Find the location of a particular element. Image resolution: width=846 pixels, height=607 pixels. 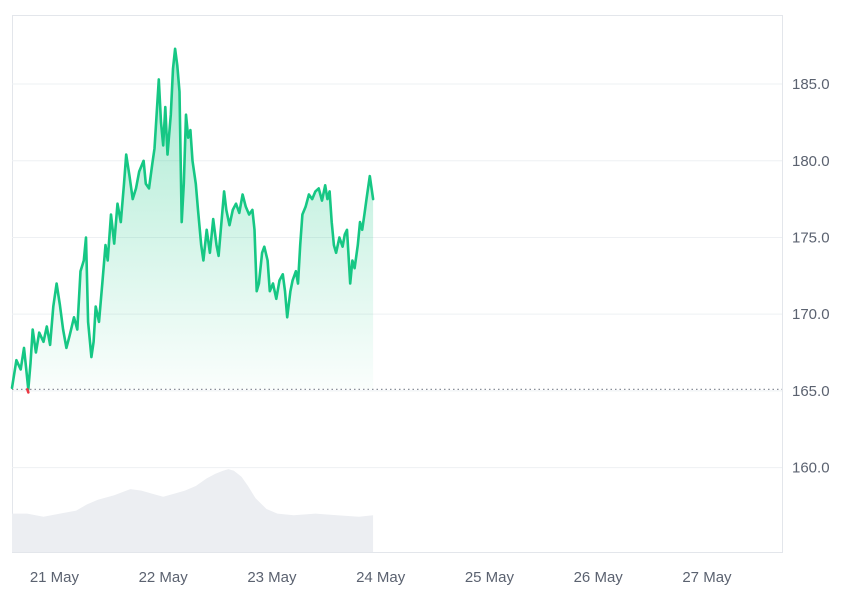

y-tick-label: 165.0 is located at coordinates (811, 391).